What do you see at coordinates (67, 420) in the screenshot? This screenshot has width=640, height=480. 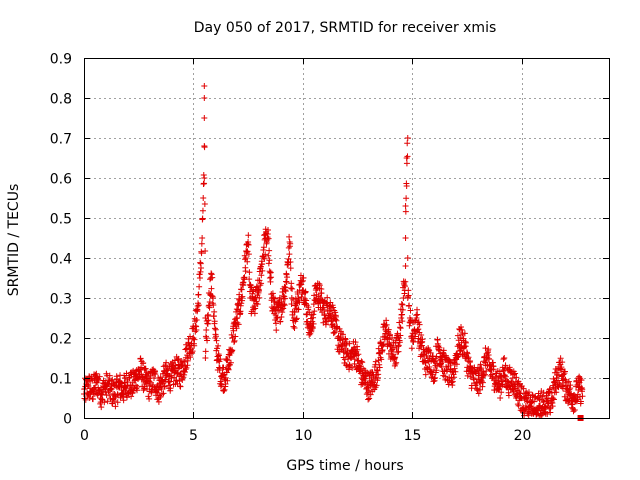 I see `y-tick-label: 0` at bounding box center [67, 420].